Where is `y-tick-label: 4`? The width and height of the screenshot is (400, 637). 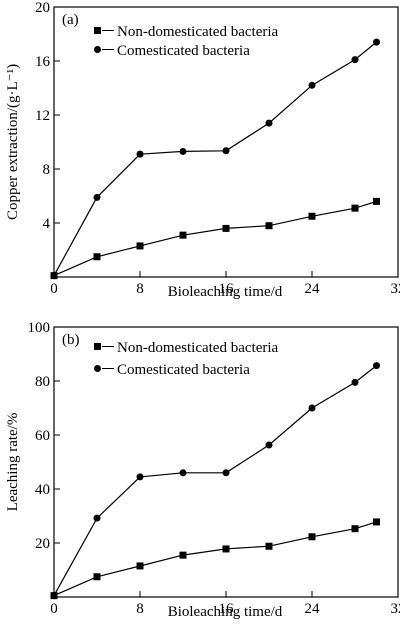
y-tick-label: 4 is located at coordinates (47, 224).